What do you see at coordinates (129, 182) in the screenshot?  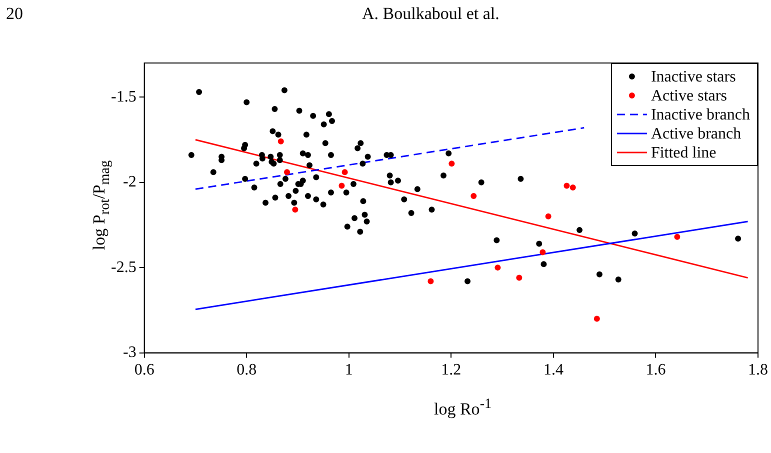 I see `y-tick-label: -2` at bounding box center [129, 182].